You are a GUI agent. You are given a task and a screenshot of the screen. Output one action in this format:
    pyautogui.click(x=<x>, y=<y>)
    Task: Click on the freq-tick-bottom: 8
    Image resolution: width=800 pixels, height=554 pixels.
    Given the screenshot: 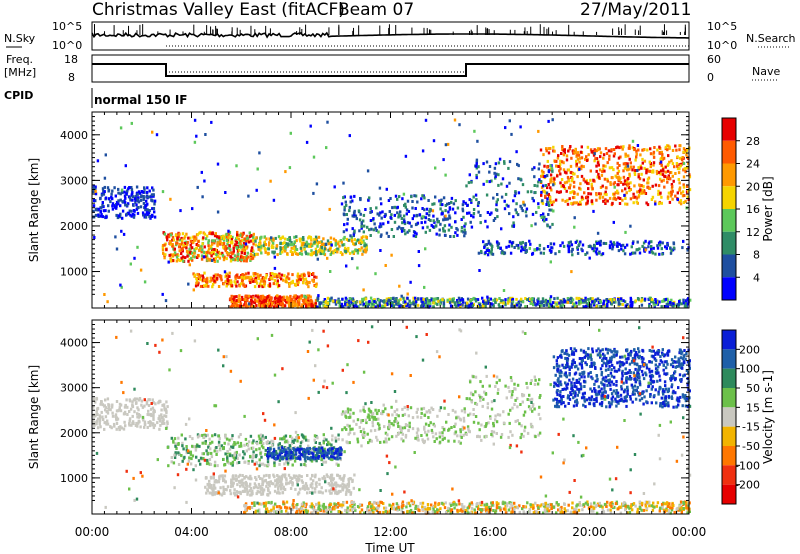 What is the action you would take?
    pyautogui.click(x=71, y=77)
    